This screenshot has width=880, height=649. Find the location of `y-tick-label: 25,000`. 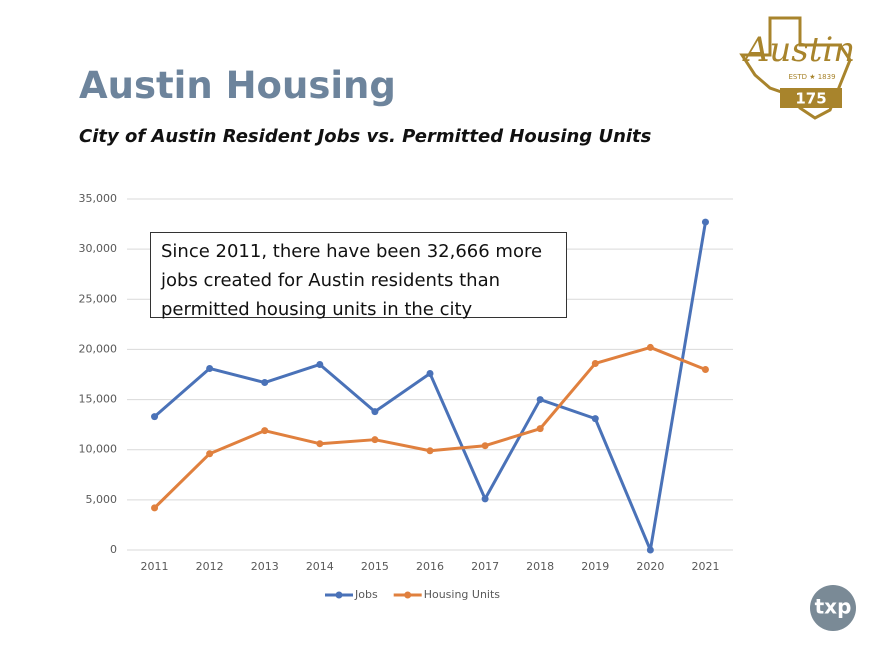

y-tick-label: 25,000 is located at coordinates (98, 298).